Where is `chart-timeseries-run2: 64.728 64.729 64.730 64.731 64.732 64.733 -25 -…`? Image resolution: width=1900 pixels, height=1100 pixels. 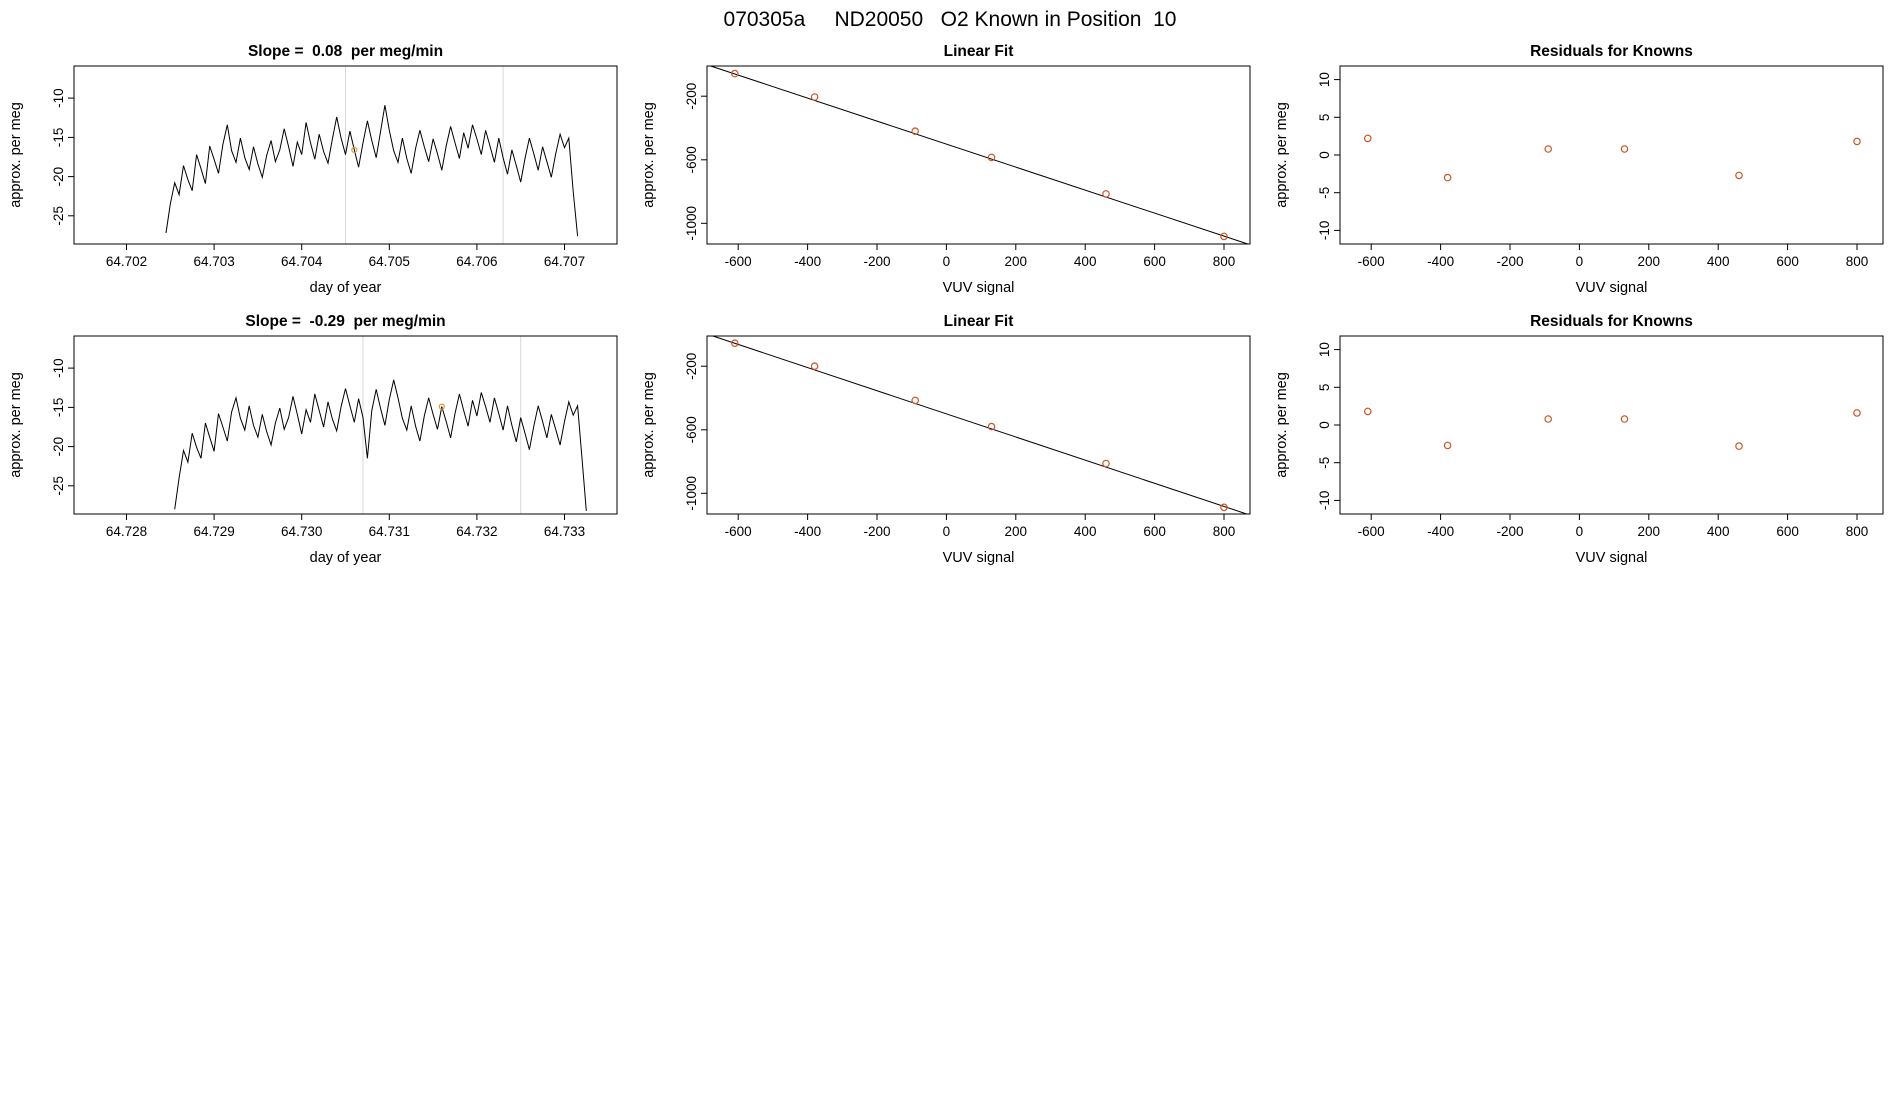
chart-timeseries-run2: 64.728 64.729 64.730 64.731 64.732 64.733 -25 -… is located at coordinates (313, 439).